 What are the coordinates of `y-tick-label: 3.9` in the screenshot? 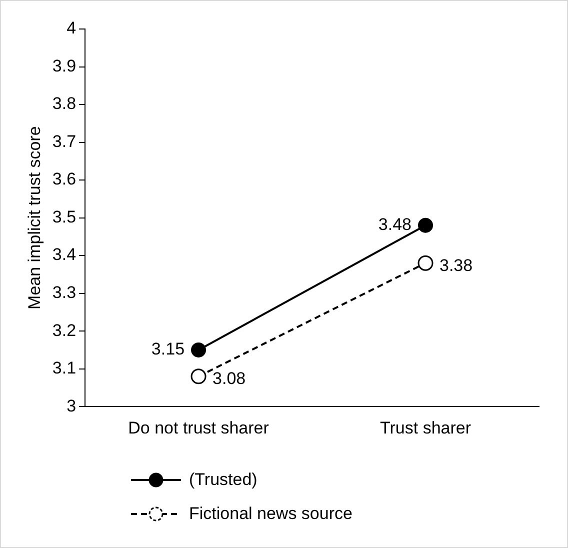 It's located at (64, 66).